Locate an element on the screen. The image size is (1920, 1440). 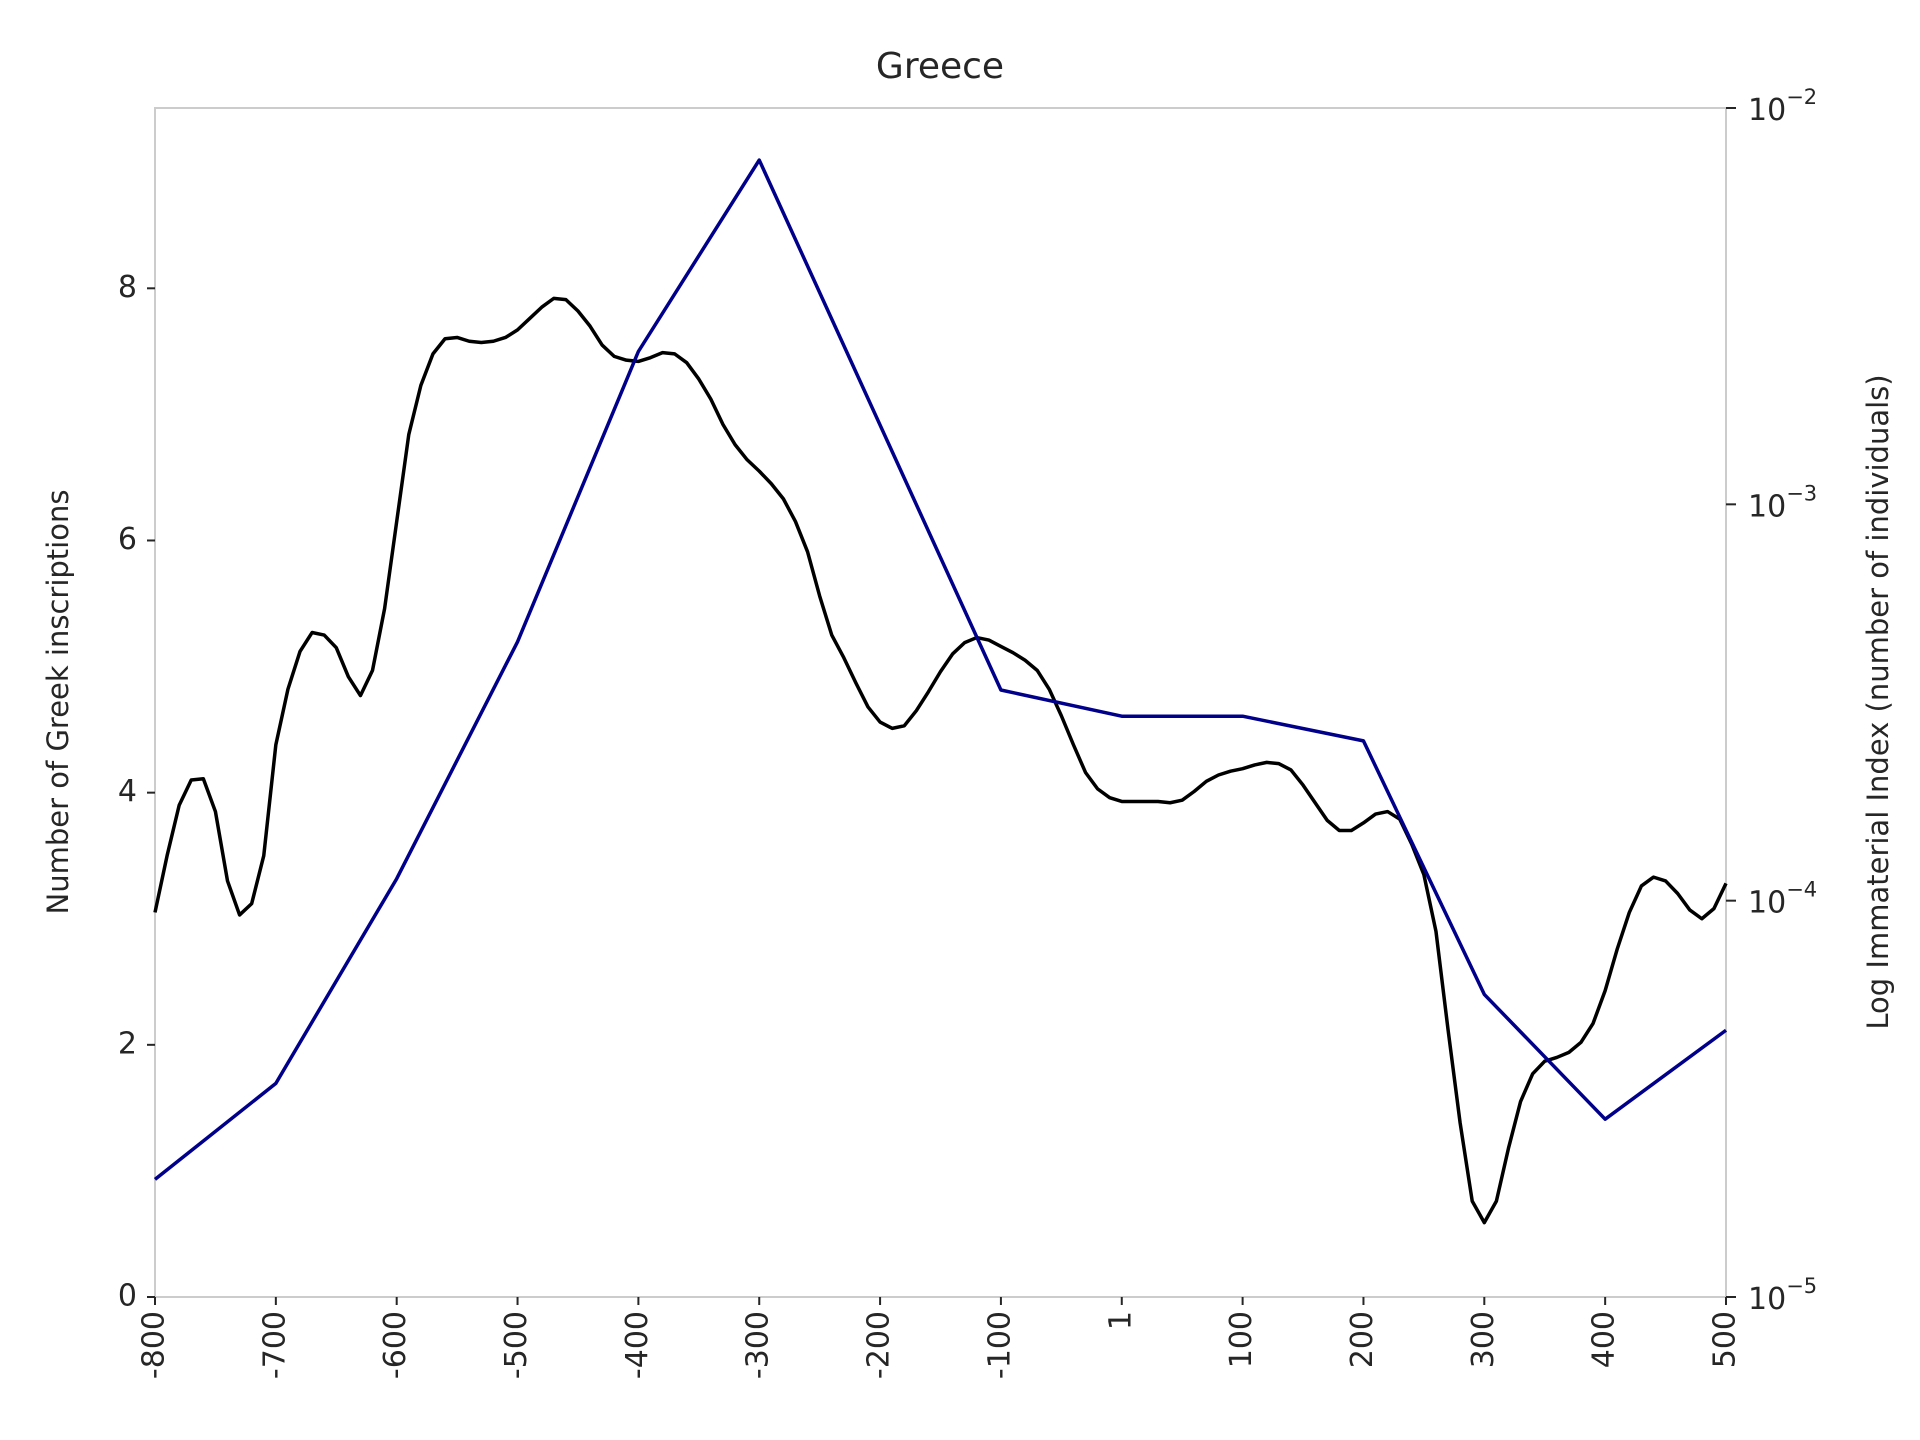
y-axis-label: Number of Greek inscriptions is located at coordinates (58, 702).